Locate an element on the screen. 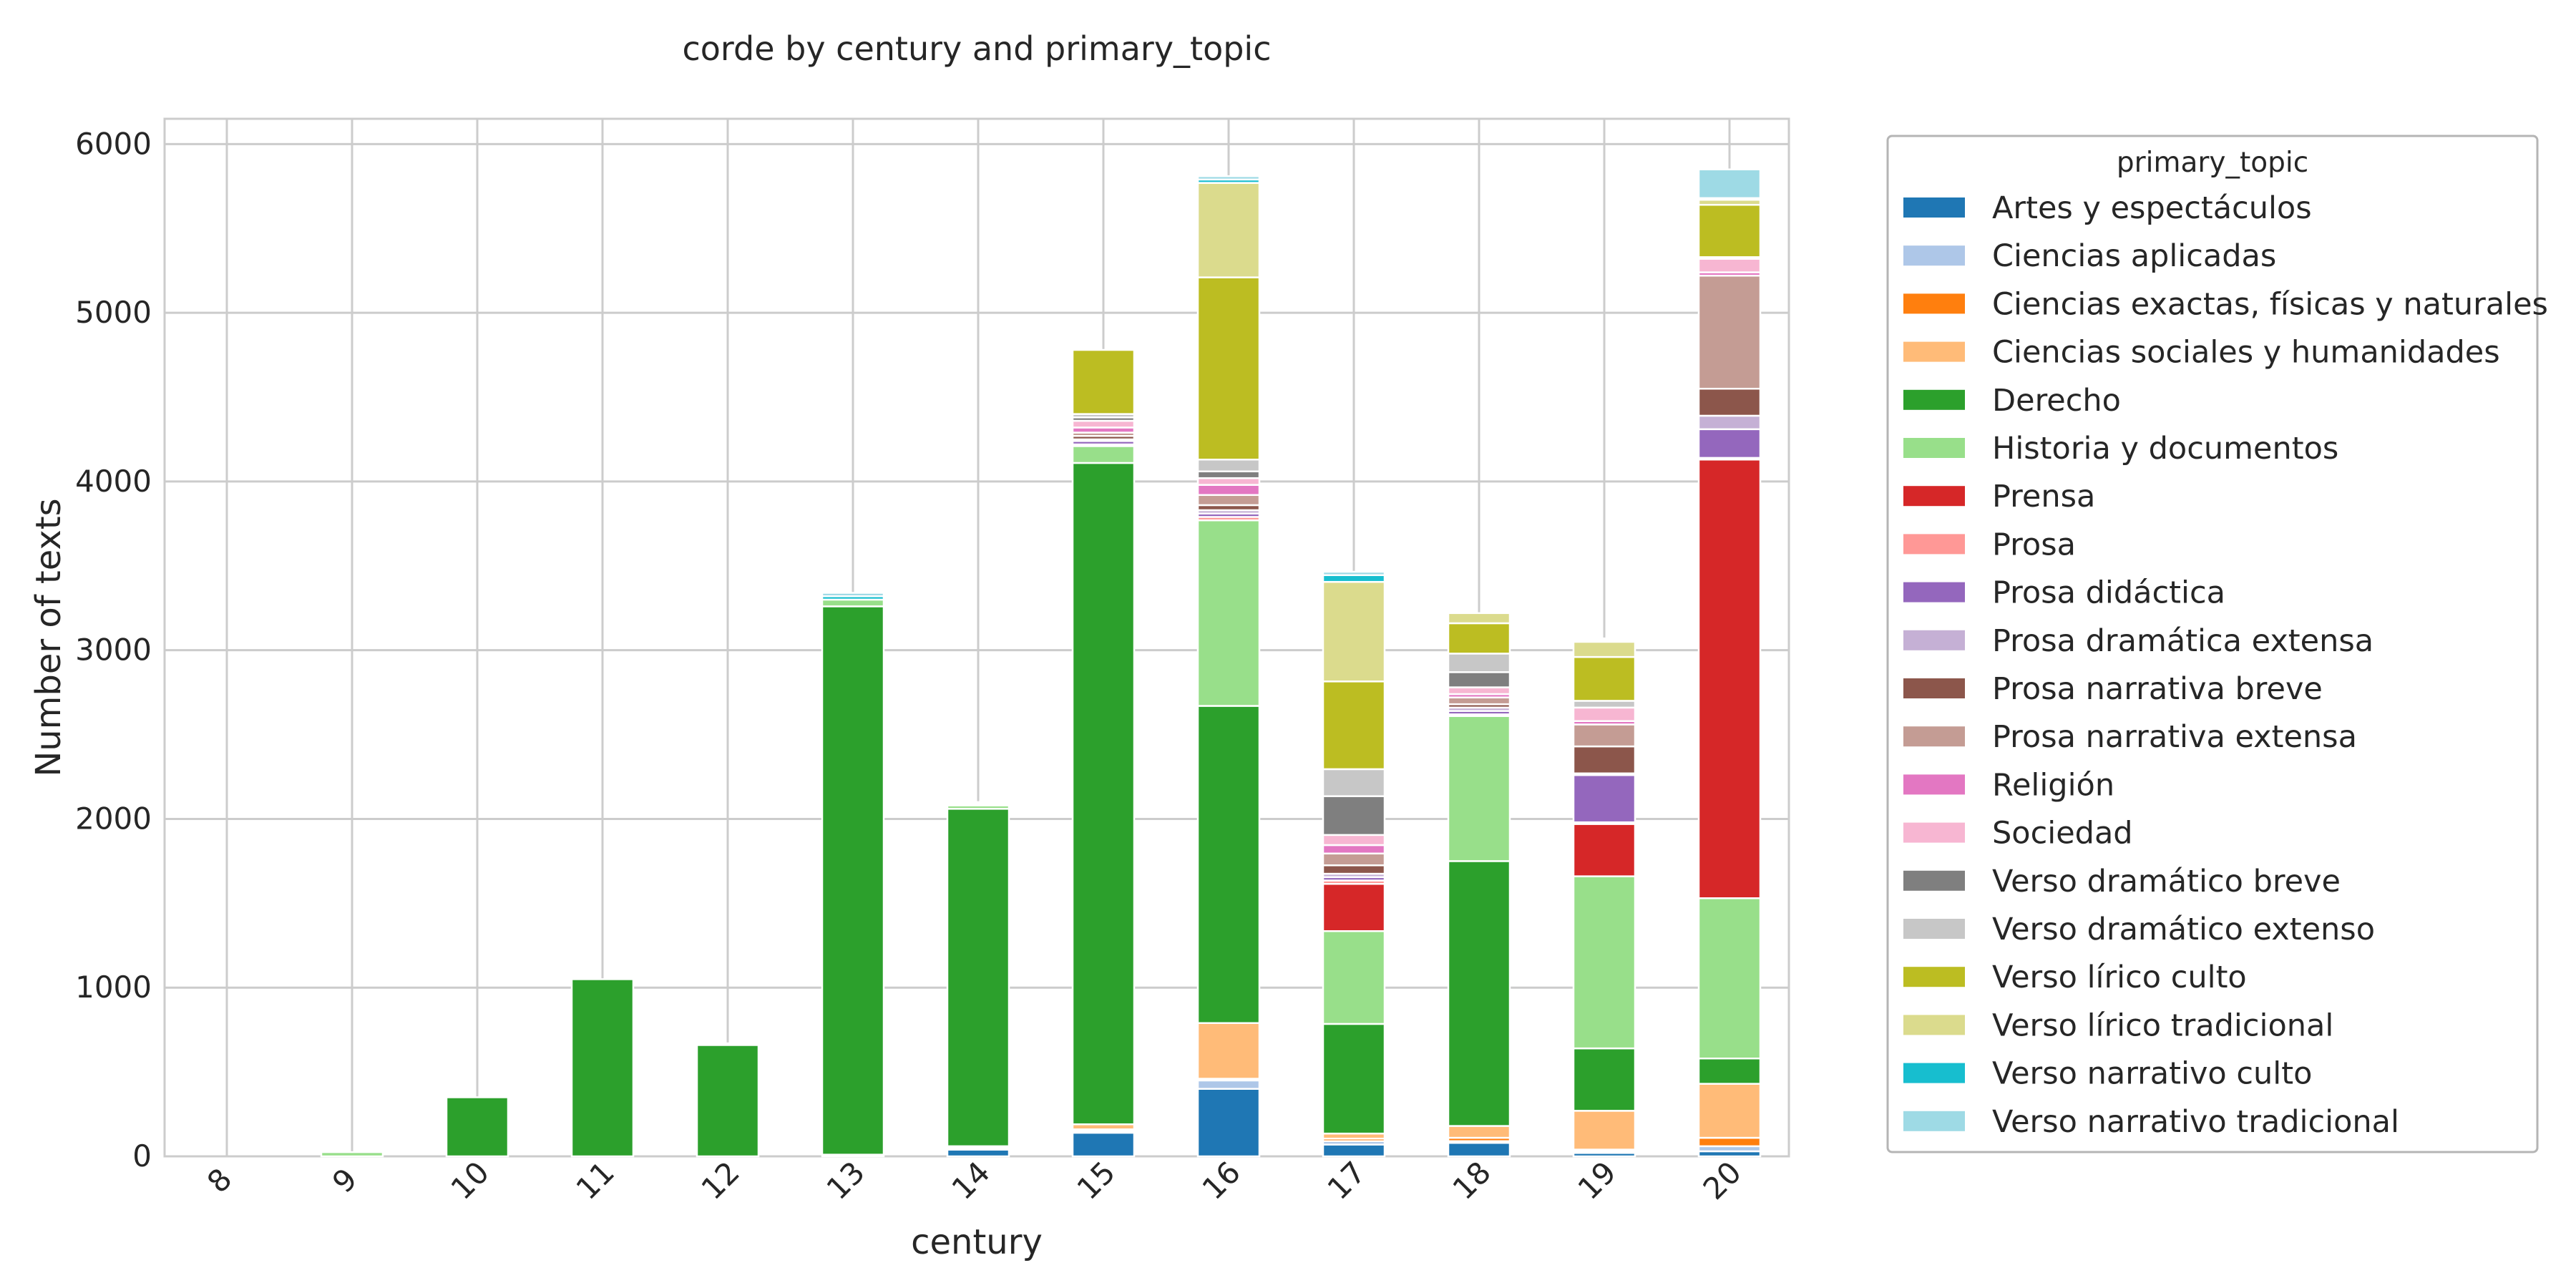 The width and height of the screenshot is (2576, 1288). y-tick-label: 5000 is located at coordinates (113, 312).